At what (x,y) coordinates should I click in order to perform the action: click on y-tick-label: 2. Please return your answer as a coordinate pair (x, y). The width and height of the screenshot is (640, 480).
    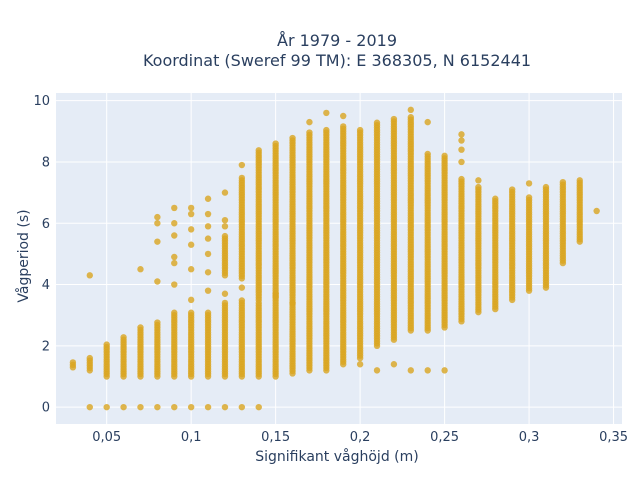
    Looking at the image, I should click on (46, 346).